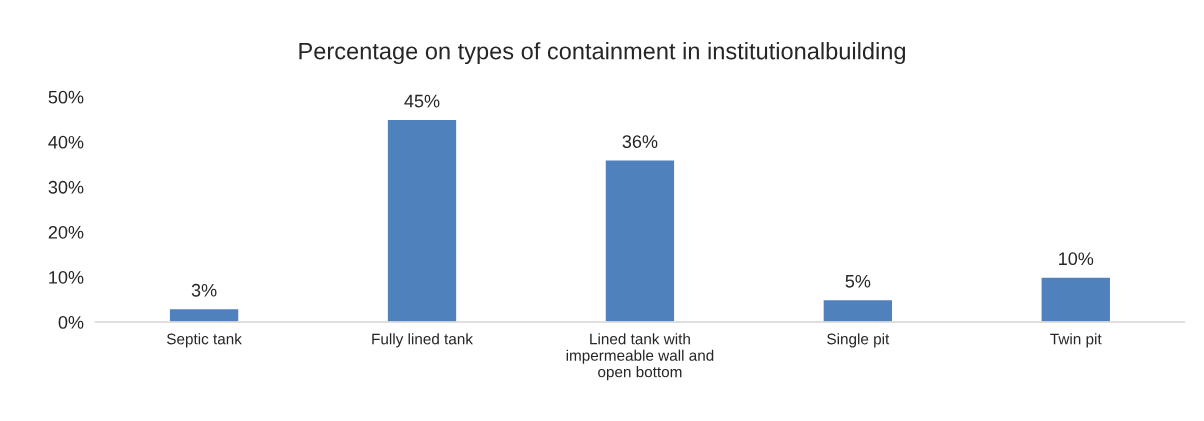  Describe the element at coordinates (1076, 259) in the screenshot. I see `data-label: 10%` at that location.